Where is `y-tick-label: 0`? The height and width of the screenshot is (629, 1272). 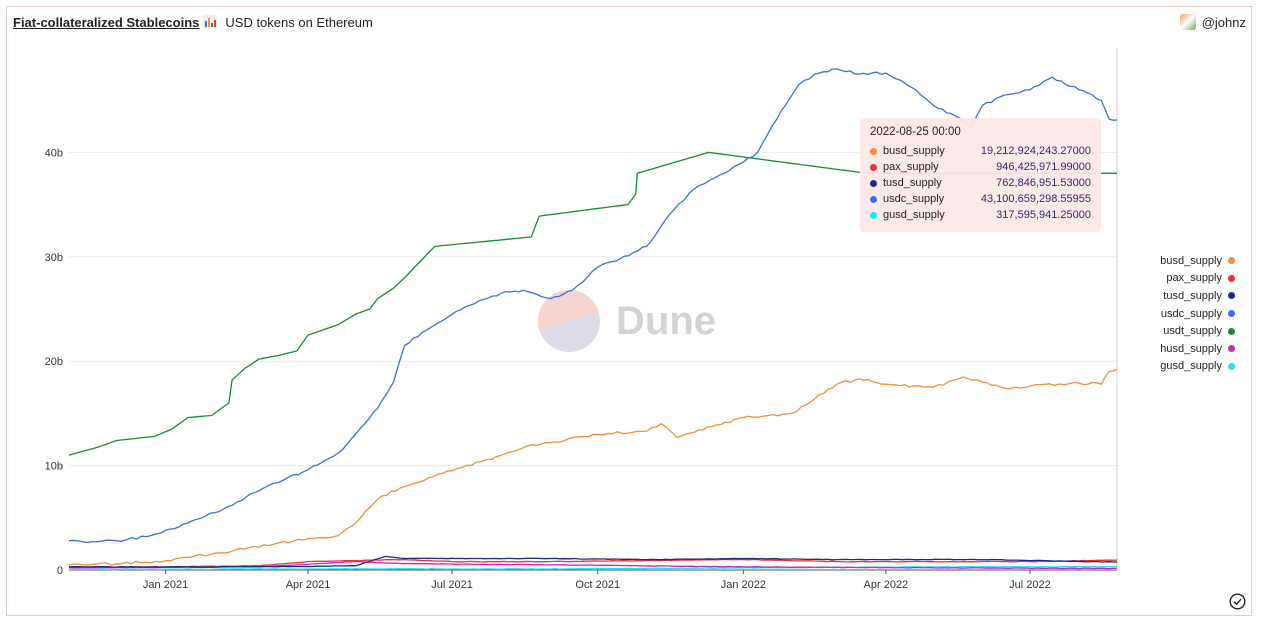 y-tick-label: 0 is located at coordinates (60, 571).